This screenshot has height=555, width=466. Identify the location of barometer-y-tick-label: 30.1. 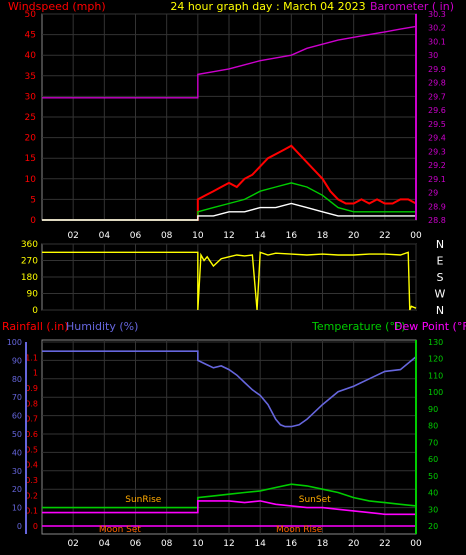
(437, 41).